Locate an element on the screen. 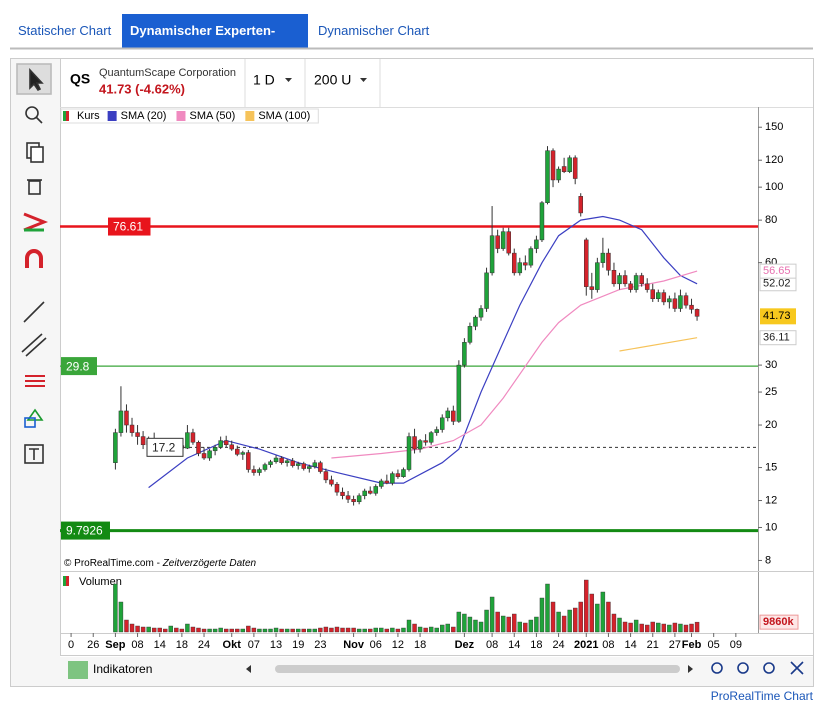 The image size is (819, 705). copyright-note: Zeitverzögerte Daten is located at coordinates (209, 563).